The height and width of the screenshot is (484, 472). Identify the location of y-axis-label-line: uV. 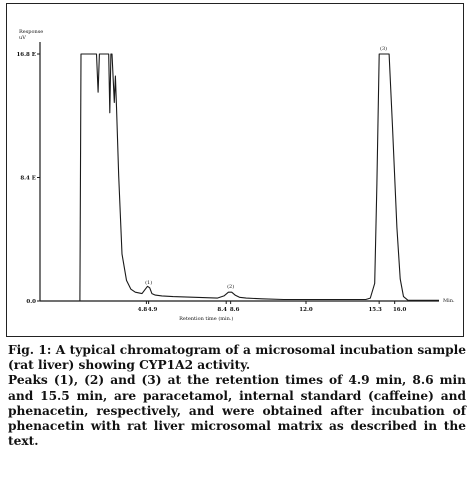
(22, 38).